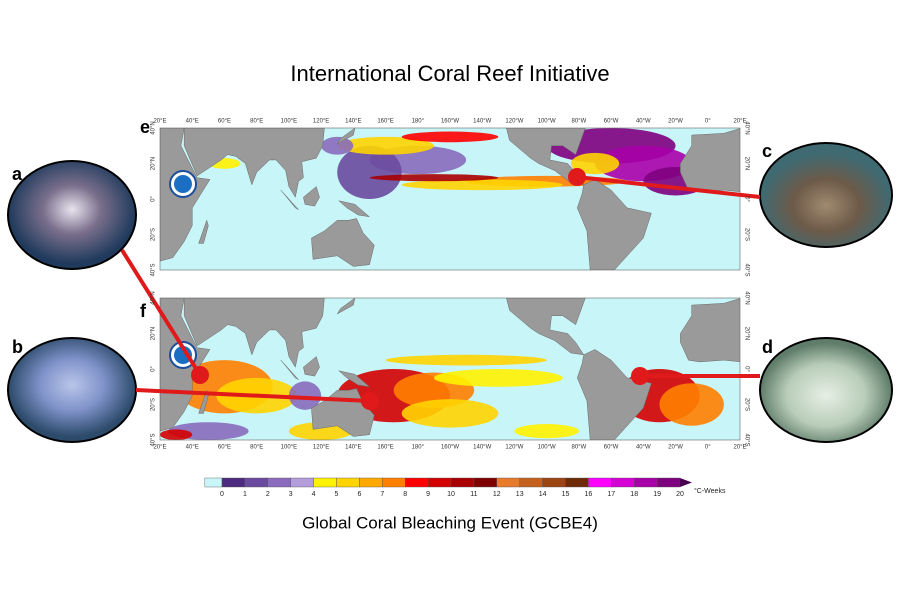  Describe the element at coordinates (767, 347) in the screenshot. I see `panel-label: d` at that location.